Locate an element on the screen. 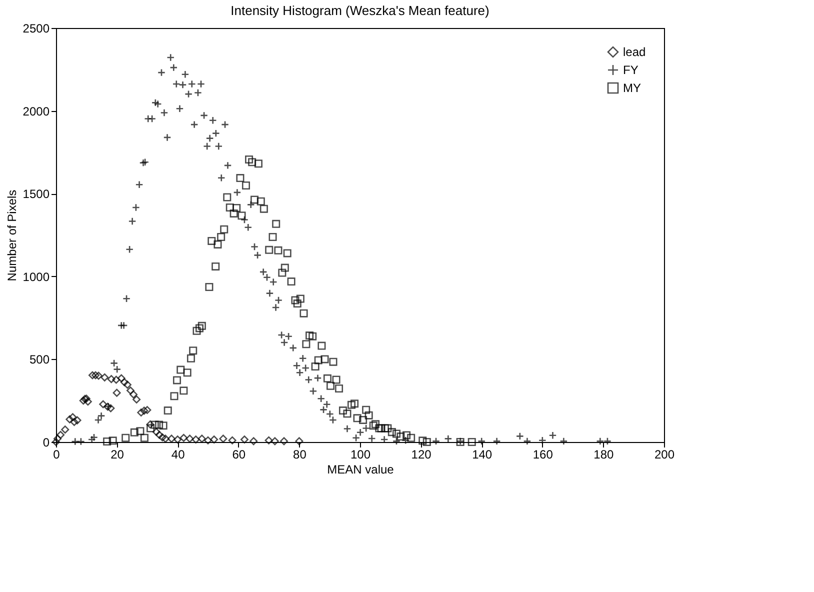 The width and height of the screenshot is (814, 592). legend-label: MY is located at coordinates (632, 88).